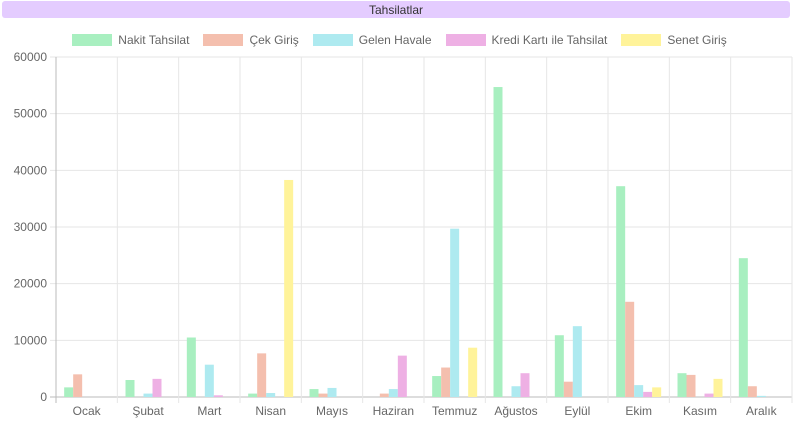  What do you see at coordinates (31, 284) in the screenshot?
I see `y-tick-label: 20000` at bounding box center [31, 284].